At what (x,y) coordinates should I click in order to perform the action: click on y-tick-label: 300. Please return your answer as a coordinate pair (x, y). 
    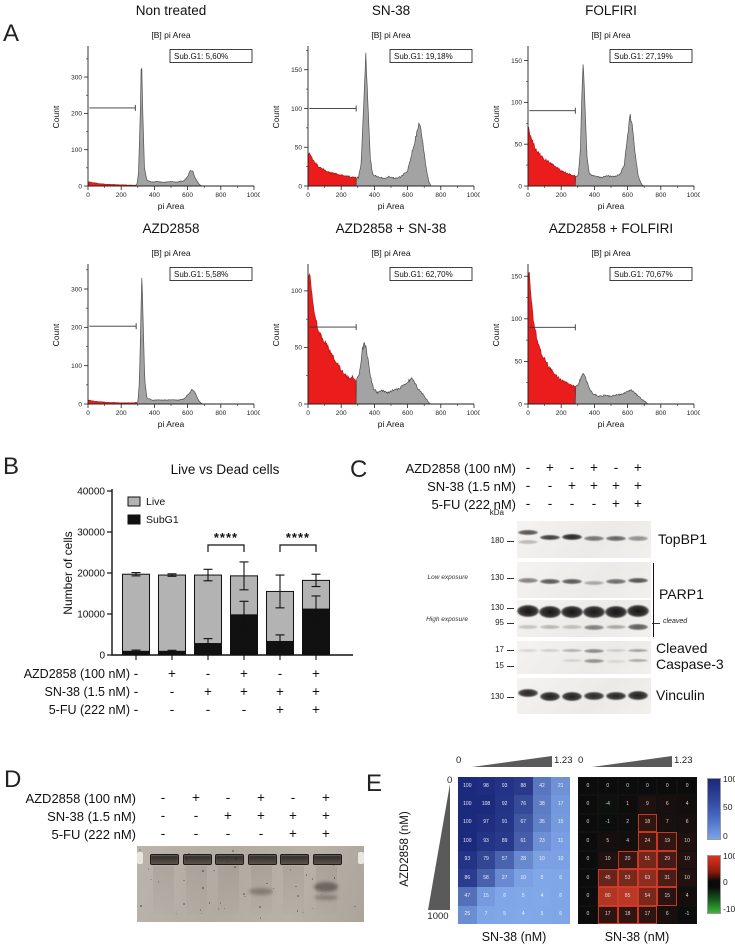
    Looking at the image, I should click on (76, 77).